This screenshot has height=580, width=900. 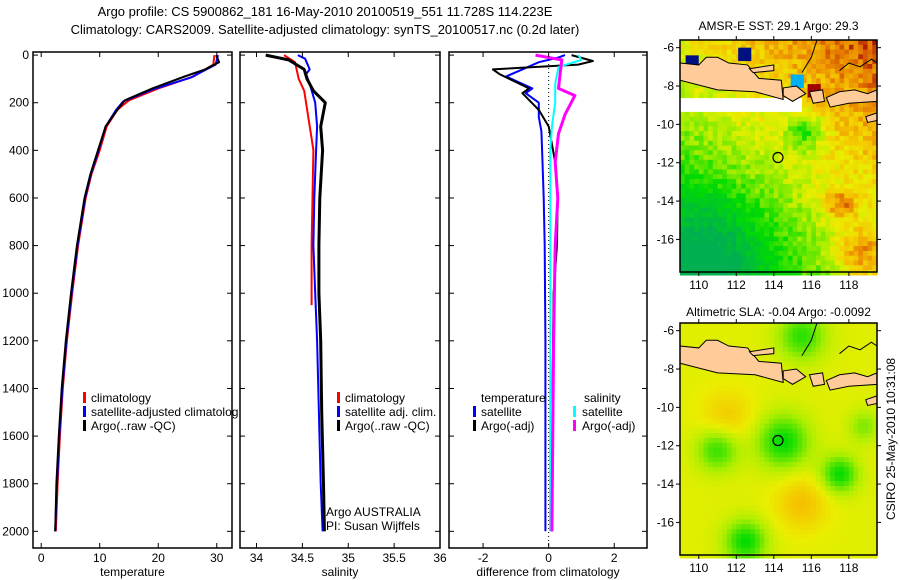 I want to click on land-polygon, so click(x=794, y=93).